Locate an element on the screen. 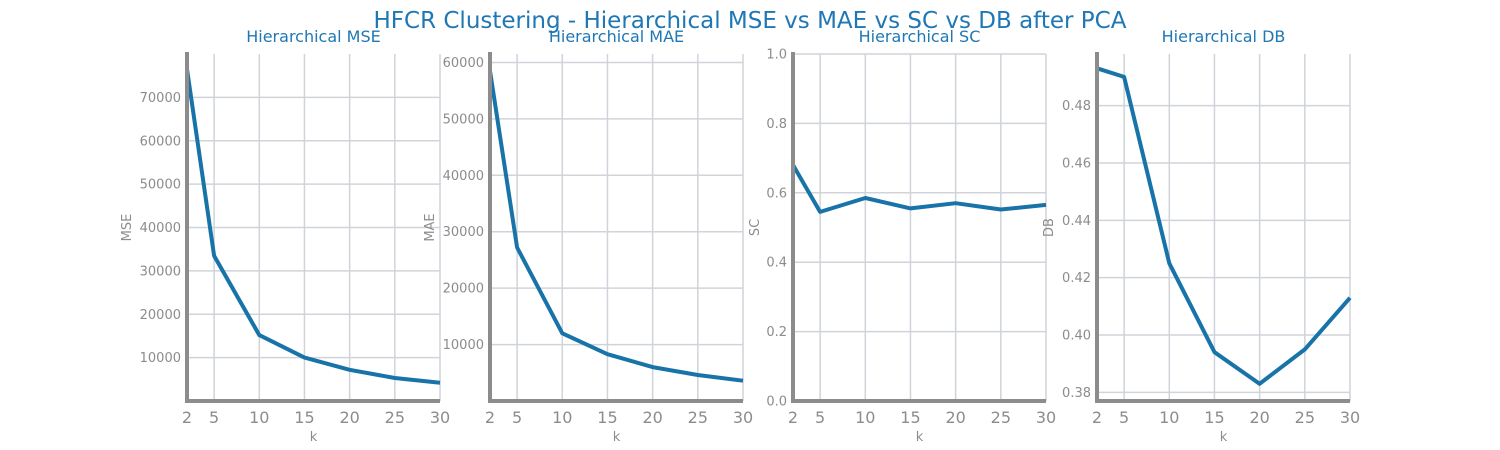 Image resolution: width=1500 pixels, height=450 pixels. y-axis-label: MAE is located at coordinates (430, 227).